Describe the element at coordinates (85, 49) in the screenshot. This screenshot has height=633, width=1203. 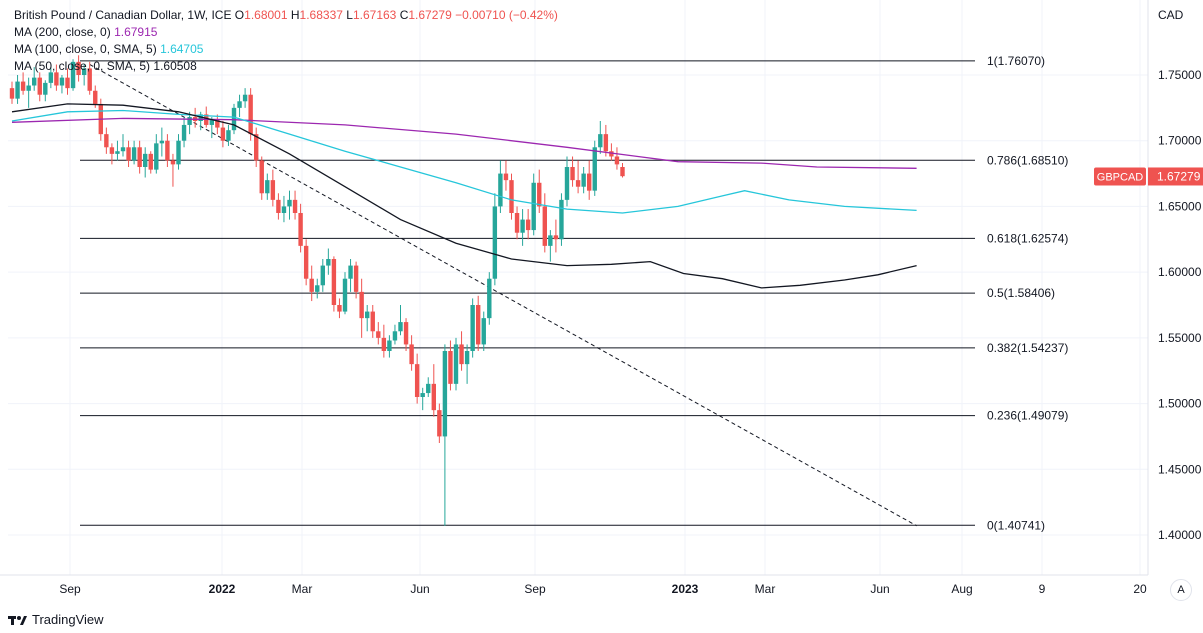
I see `ma100-label: MA (100, close, 0, SMA, 5)` at that location.